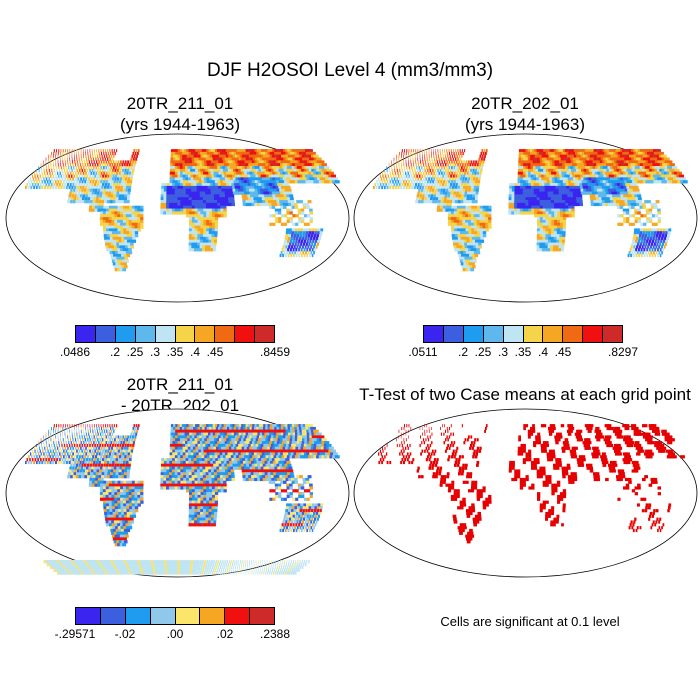 The width and height of the screenshot is (700, 700). I want to click on colorbar-diff-boxes, so click(175, 616).